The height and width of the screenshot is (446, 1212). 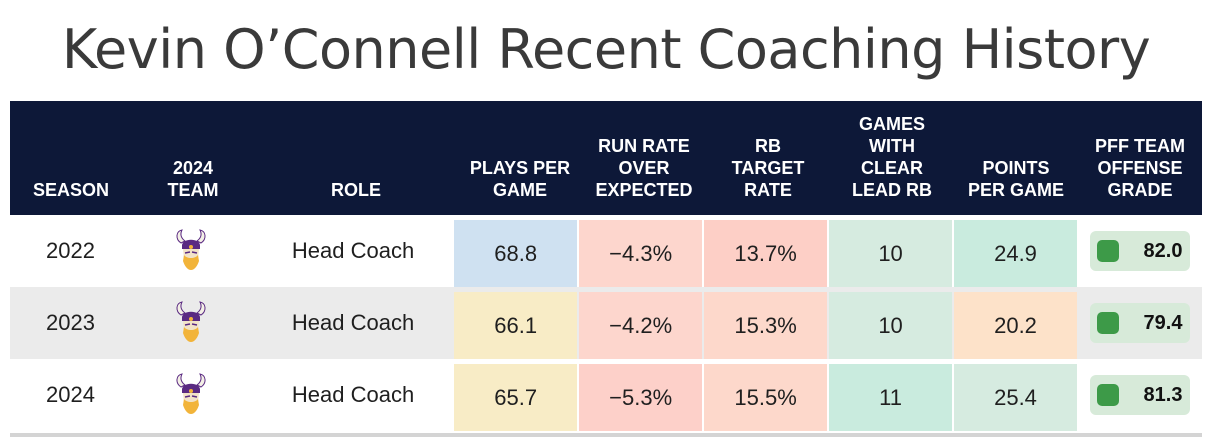 I want to click on cell-season: 2022, so click(x=70, y=250).